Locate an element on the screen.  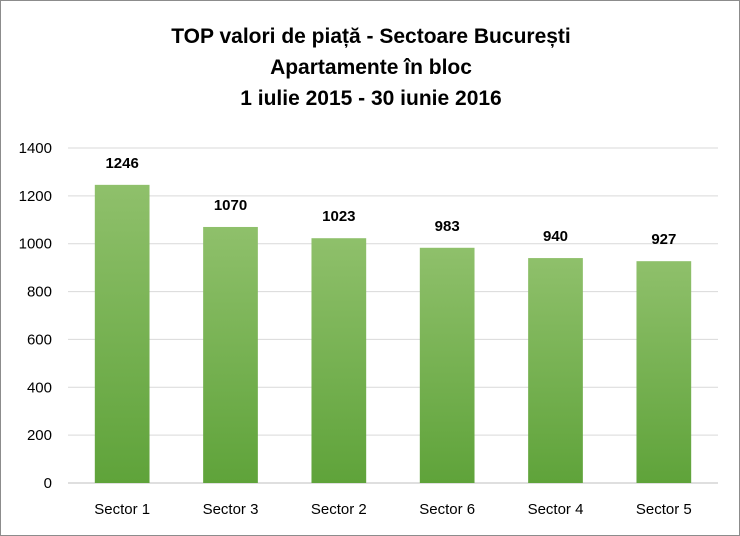
x-category-label: Sector 4 is located at coordinates (556, 509).